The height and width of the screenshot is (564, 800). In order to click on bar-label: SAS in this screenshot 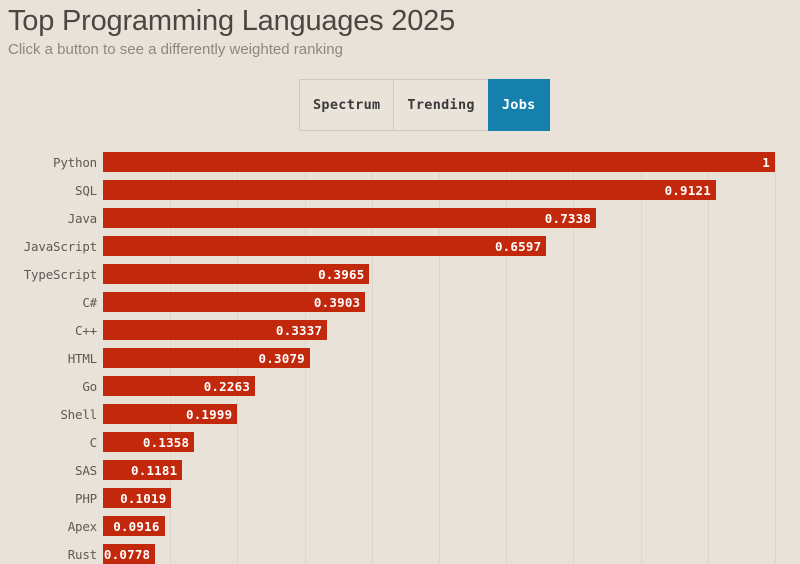, I will do `click(86, 470)`.